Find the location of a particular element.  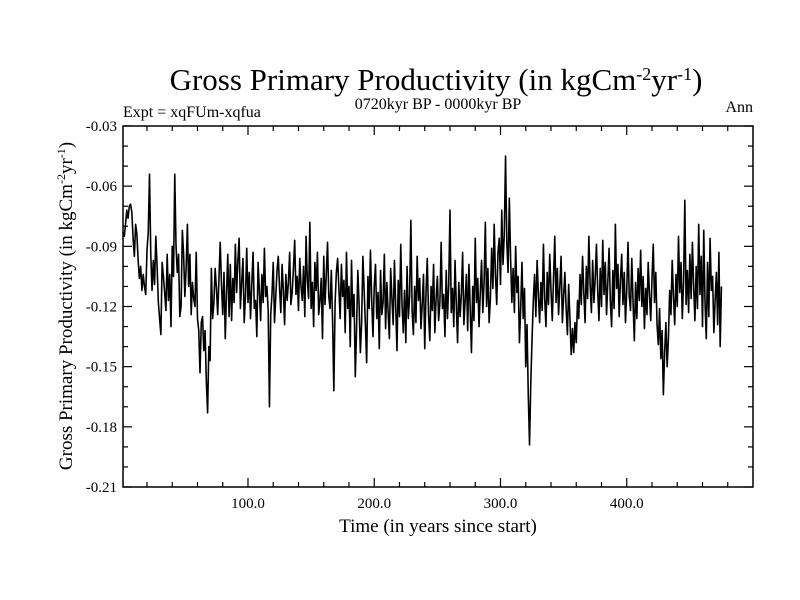

y-tick-label: -0.18 is located at coordinates (101, 428).